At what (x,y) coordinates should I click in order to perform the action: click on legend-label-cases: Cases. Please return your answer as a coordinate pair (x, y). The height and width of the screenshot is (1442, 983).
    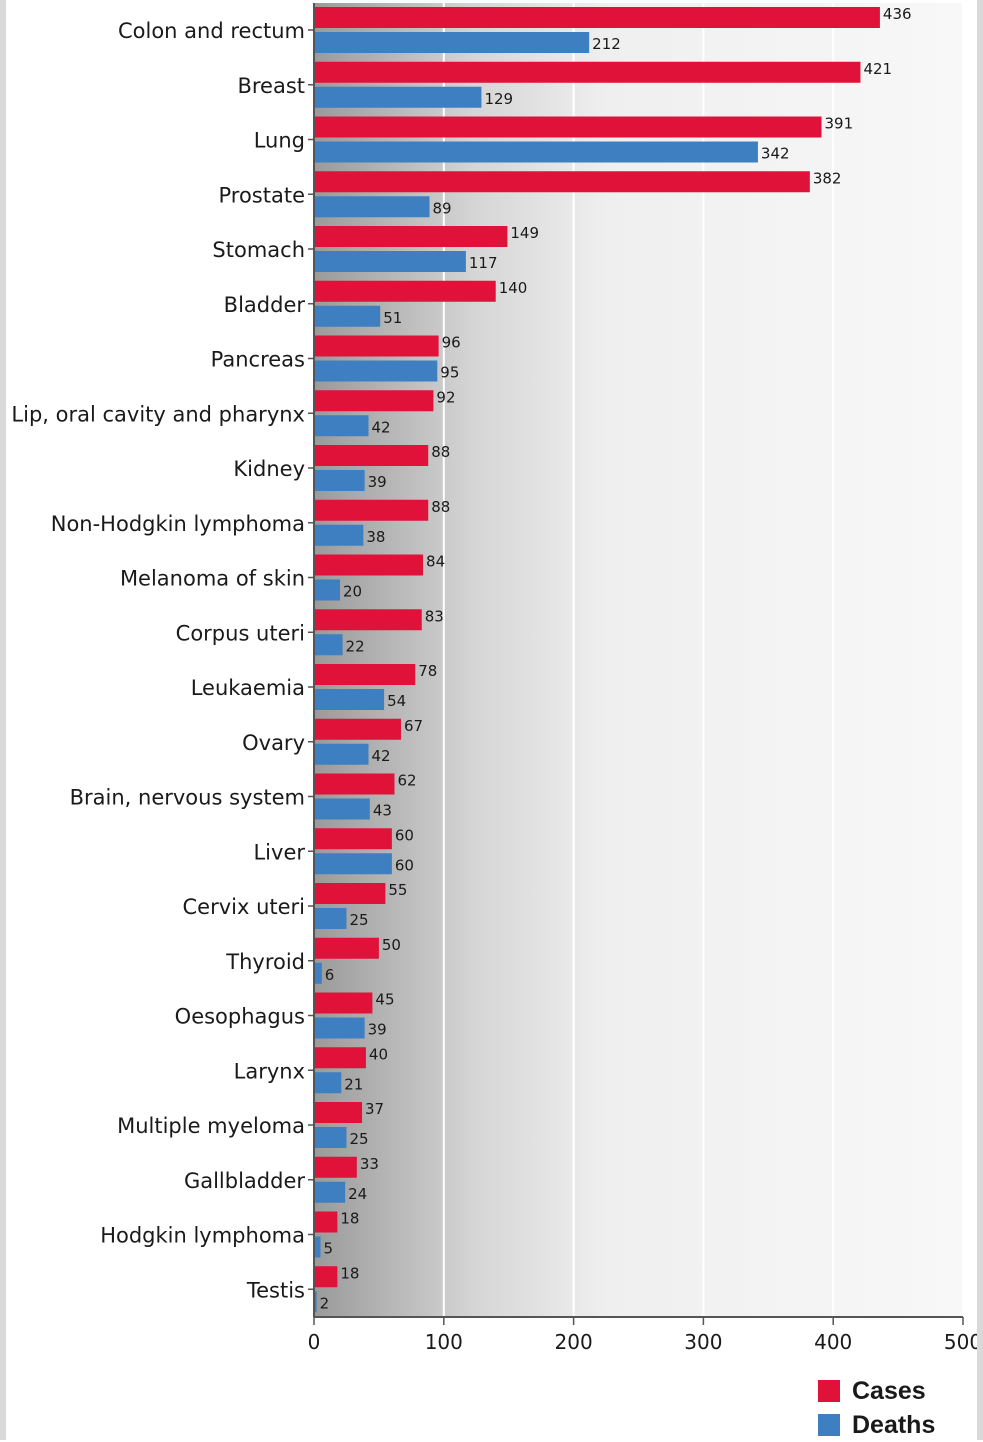
    Looking at the image, I should click on (889, 1390).